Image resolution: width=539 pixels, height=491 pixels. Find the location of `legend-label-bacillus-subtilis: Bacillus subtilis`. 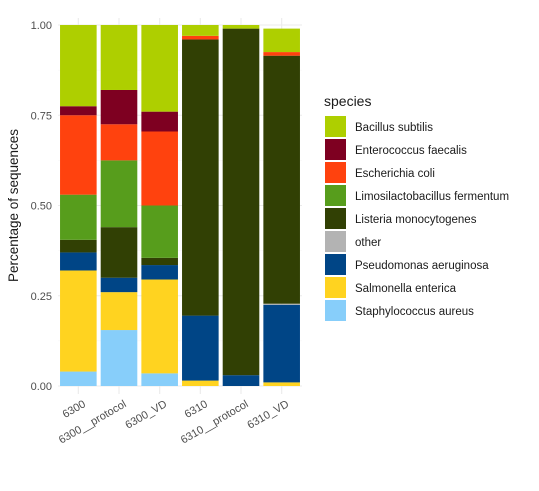

legend-label-bacillus-subtilis: Bacillus subtilis is located at coordinates (394, 128).